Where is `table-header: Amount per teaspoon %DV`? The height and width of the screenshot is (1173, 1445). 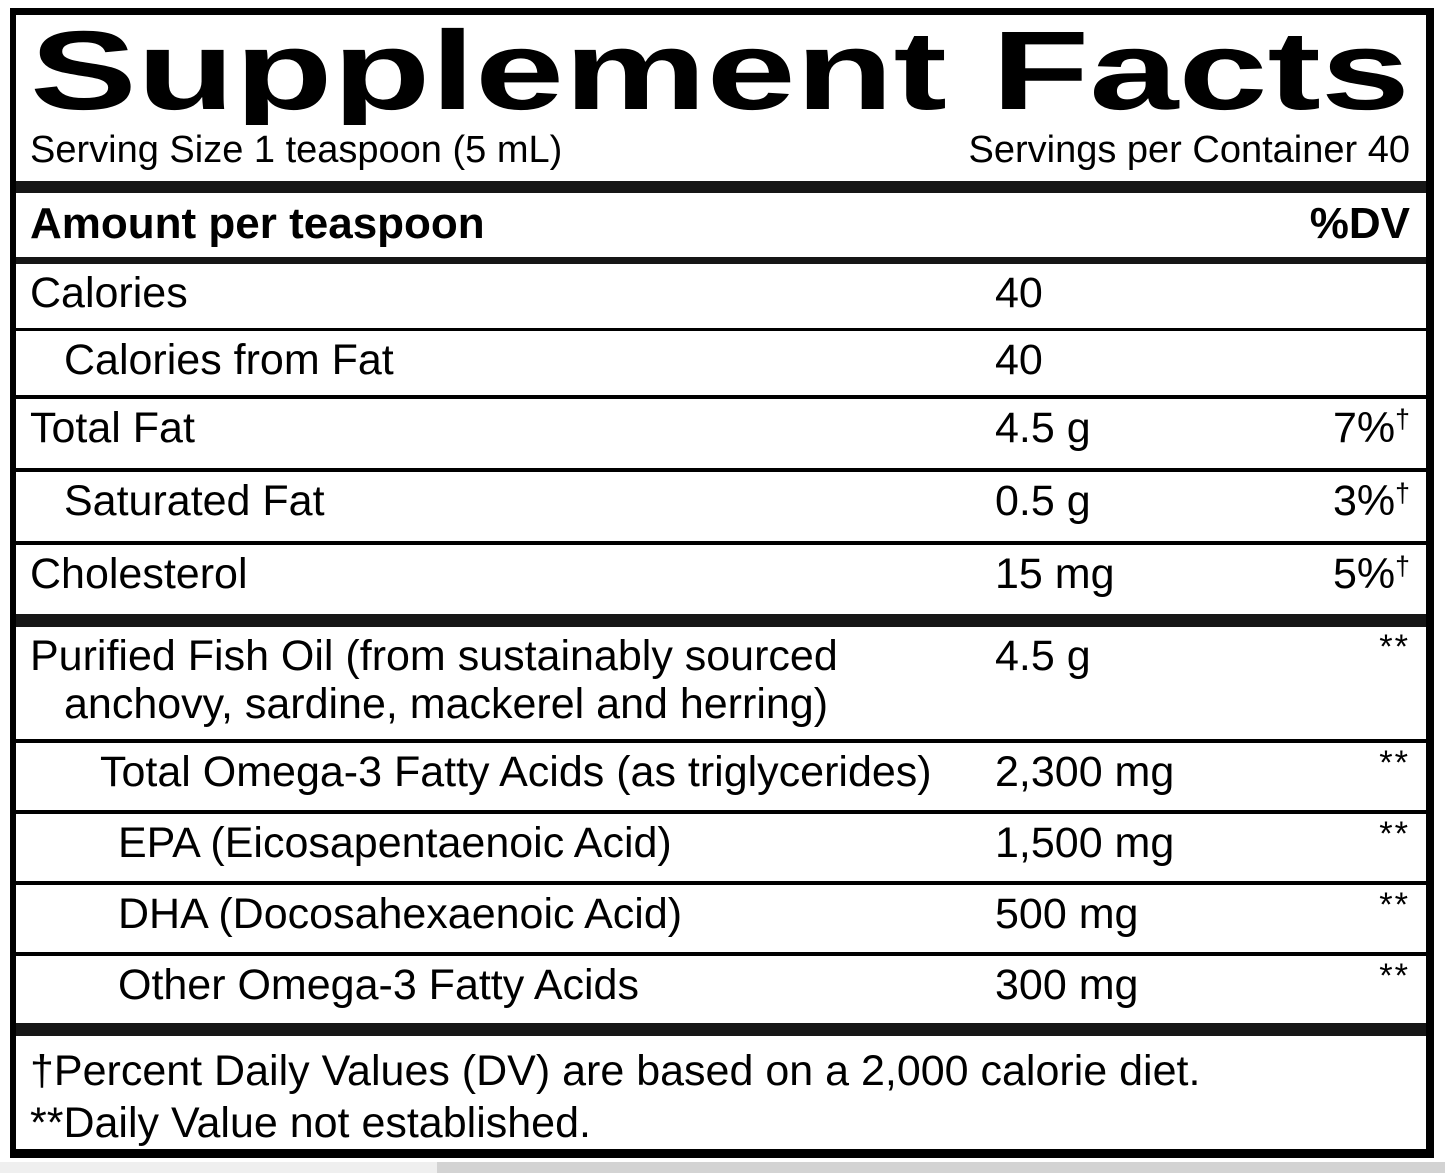
table-header: Amount per teaspoon %DV is located at coordinates (721, 225).